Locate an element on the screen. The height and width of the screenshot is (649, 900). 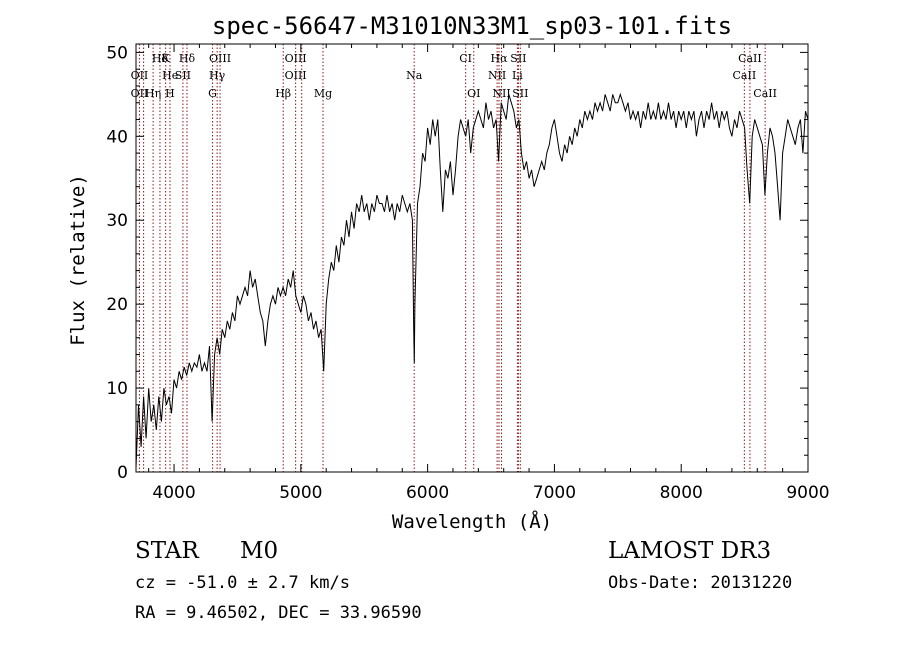
line-annotation: Hγ is located at coordinates (217, 75).